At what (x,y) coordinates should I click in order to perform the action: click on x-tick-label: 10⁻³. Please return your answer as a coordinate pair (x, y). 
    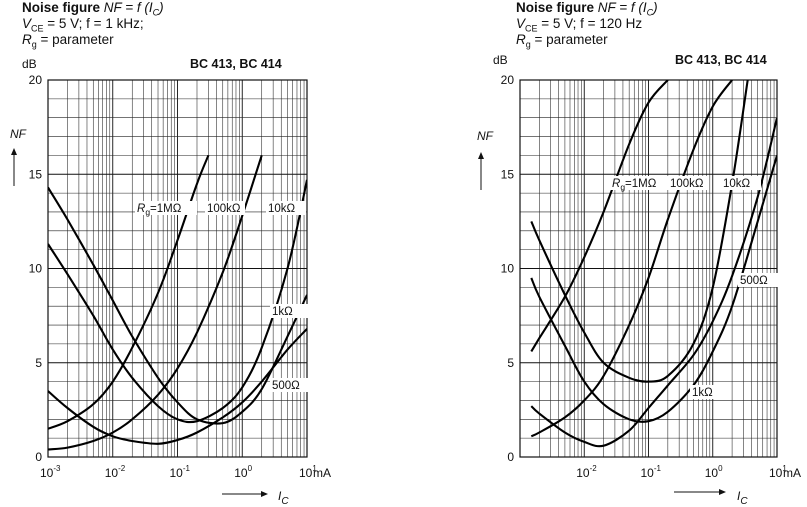
    Looking at the image, I should click on (50, 472).